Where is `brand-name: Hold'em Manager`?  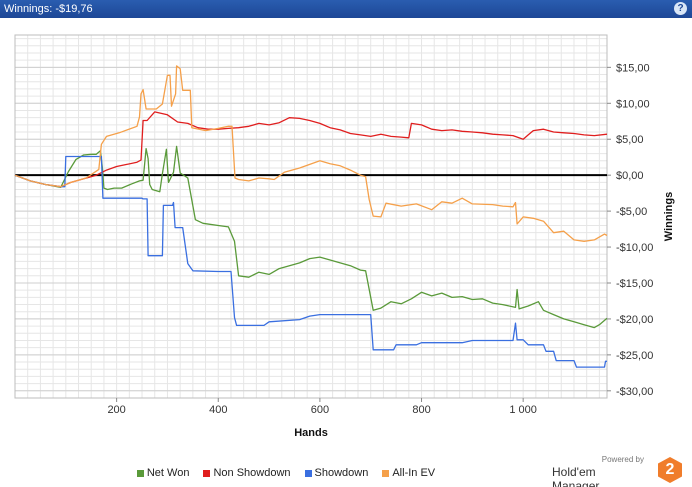
brand-name: Hold'em Manager is located at coordinates (576, 476).